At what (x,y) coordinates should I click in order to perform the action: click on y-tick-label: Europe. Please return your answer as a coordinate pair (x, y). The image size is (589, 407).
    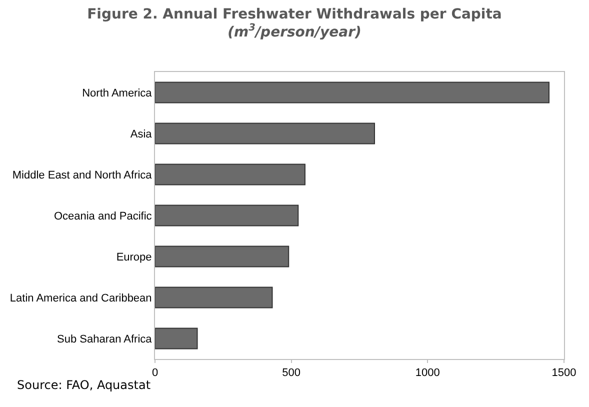
    Looking at the image, I should click on (134, 257).